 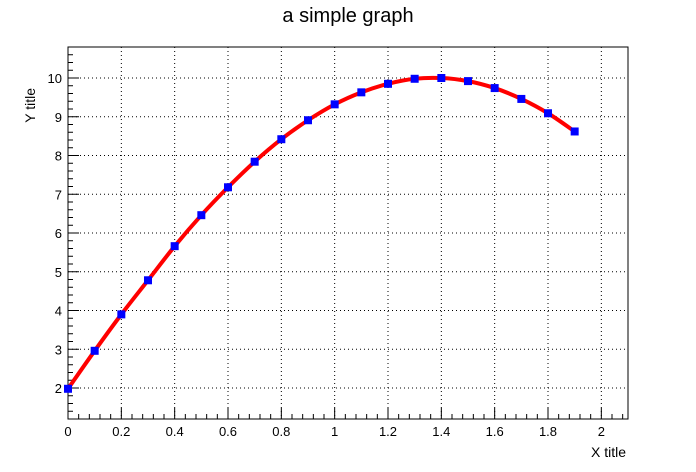 What do you see at coordinates (58, 156) in the screenshot?
I see `y-tick-label: 8` at bounding box center [58, 156].